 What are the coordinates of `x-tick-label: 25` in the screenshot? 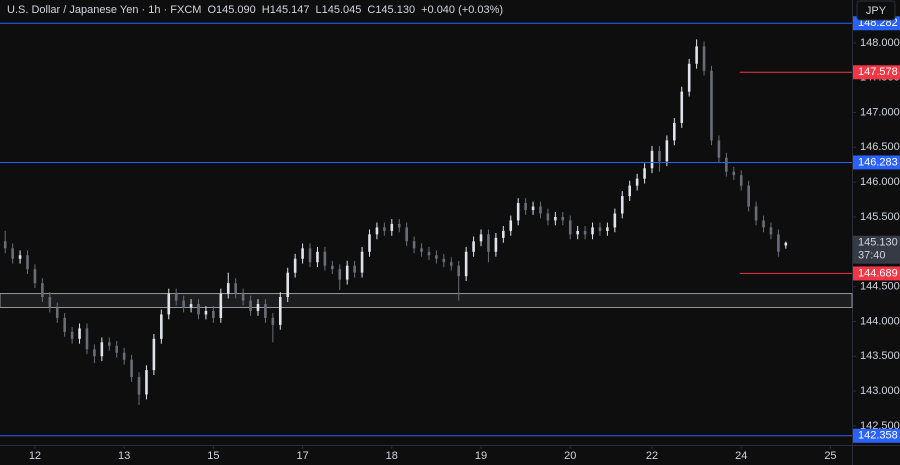 It's located at (830, 456).